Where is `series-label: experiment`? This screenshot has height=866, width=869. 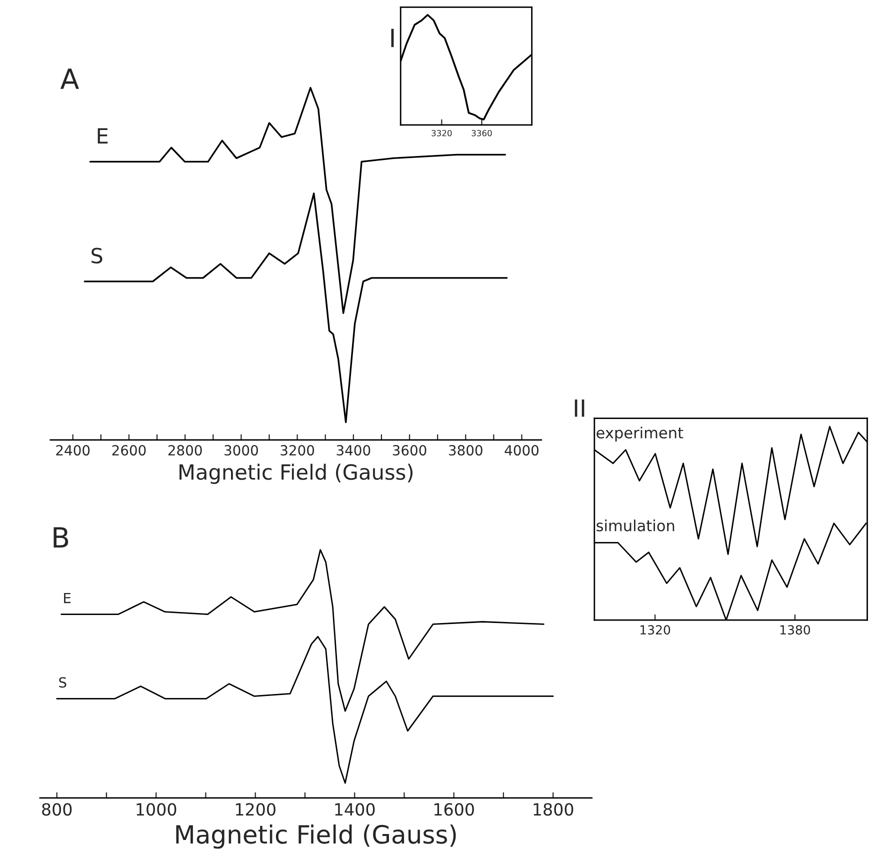 series-label: experiment is located at coordinates (640, 434).